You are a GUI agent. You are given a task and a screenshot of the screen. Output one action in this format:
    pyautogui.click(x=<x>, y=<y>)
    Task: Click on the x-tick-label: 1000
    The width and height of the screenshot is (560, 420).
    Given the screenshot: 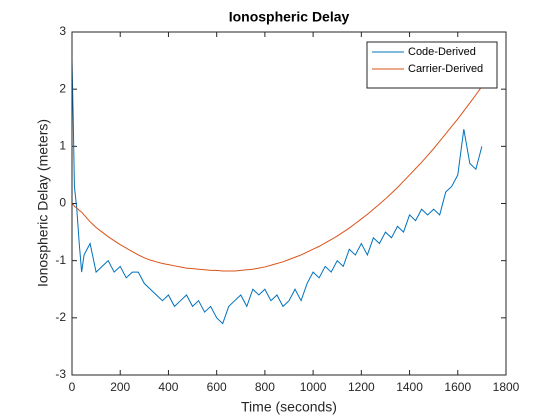 What is the action you would take?
    pyautogui.click(x=313, y=387)
    